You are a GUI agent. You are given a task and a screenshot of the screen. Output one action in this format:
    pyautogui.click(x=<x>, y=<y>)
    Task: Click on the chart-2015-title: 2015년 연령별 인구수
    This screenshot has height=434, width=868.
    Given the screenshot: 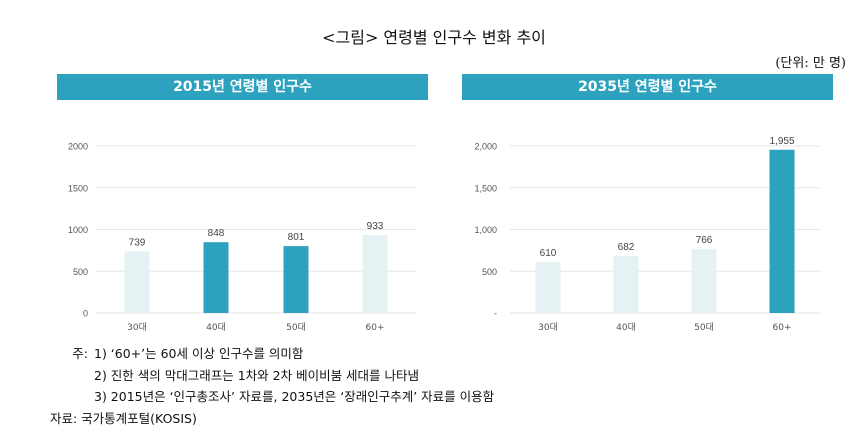 What is the action you would take?
    pyautogui.click(x=242, y=87)
    